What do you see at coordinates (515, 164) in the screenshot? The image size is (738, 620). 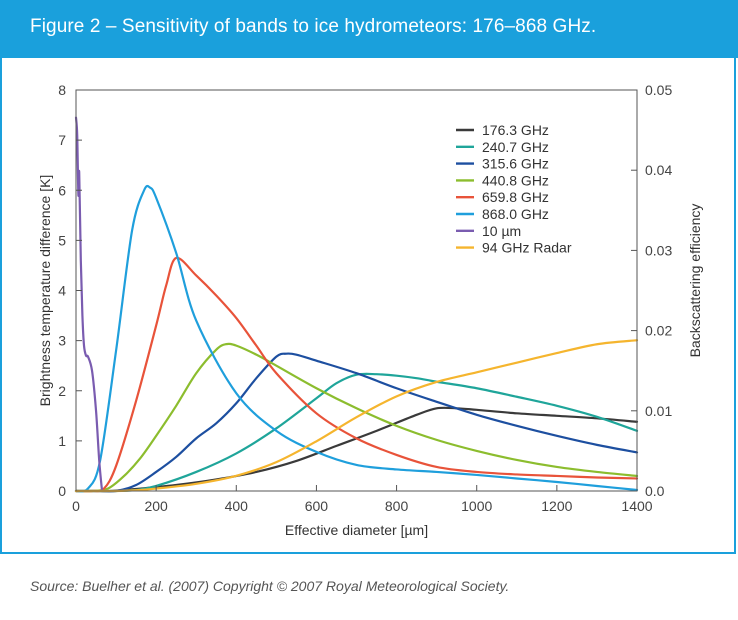 I see `legend-label-315-6-ghz: 315.6 GHz` at bounding box center [515, 164].